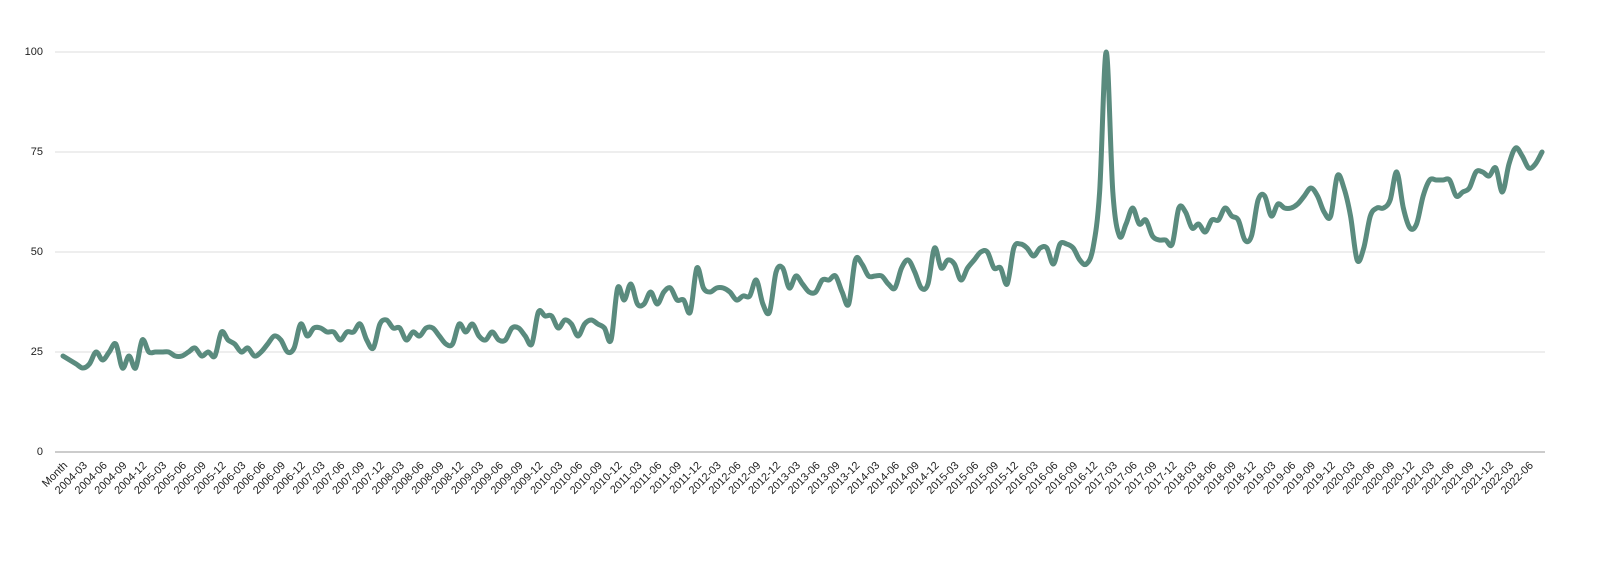 The width and height of the screenshot is (1600, 562). Describe the element at coordinates (37, 352) in the screenshot. I see `y-tick-label: 25` at that location.